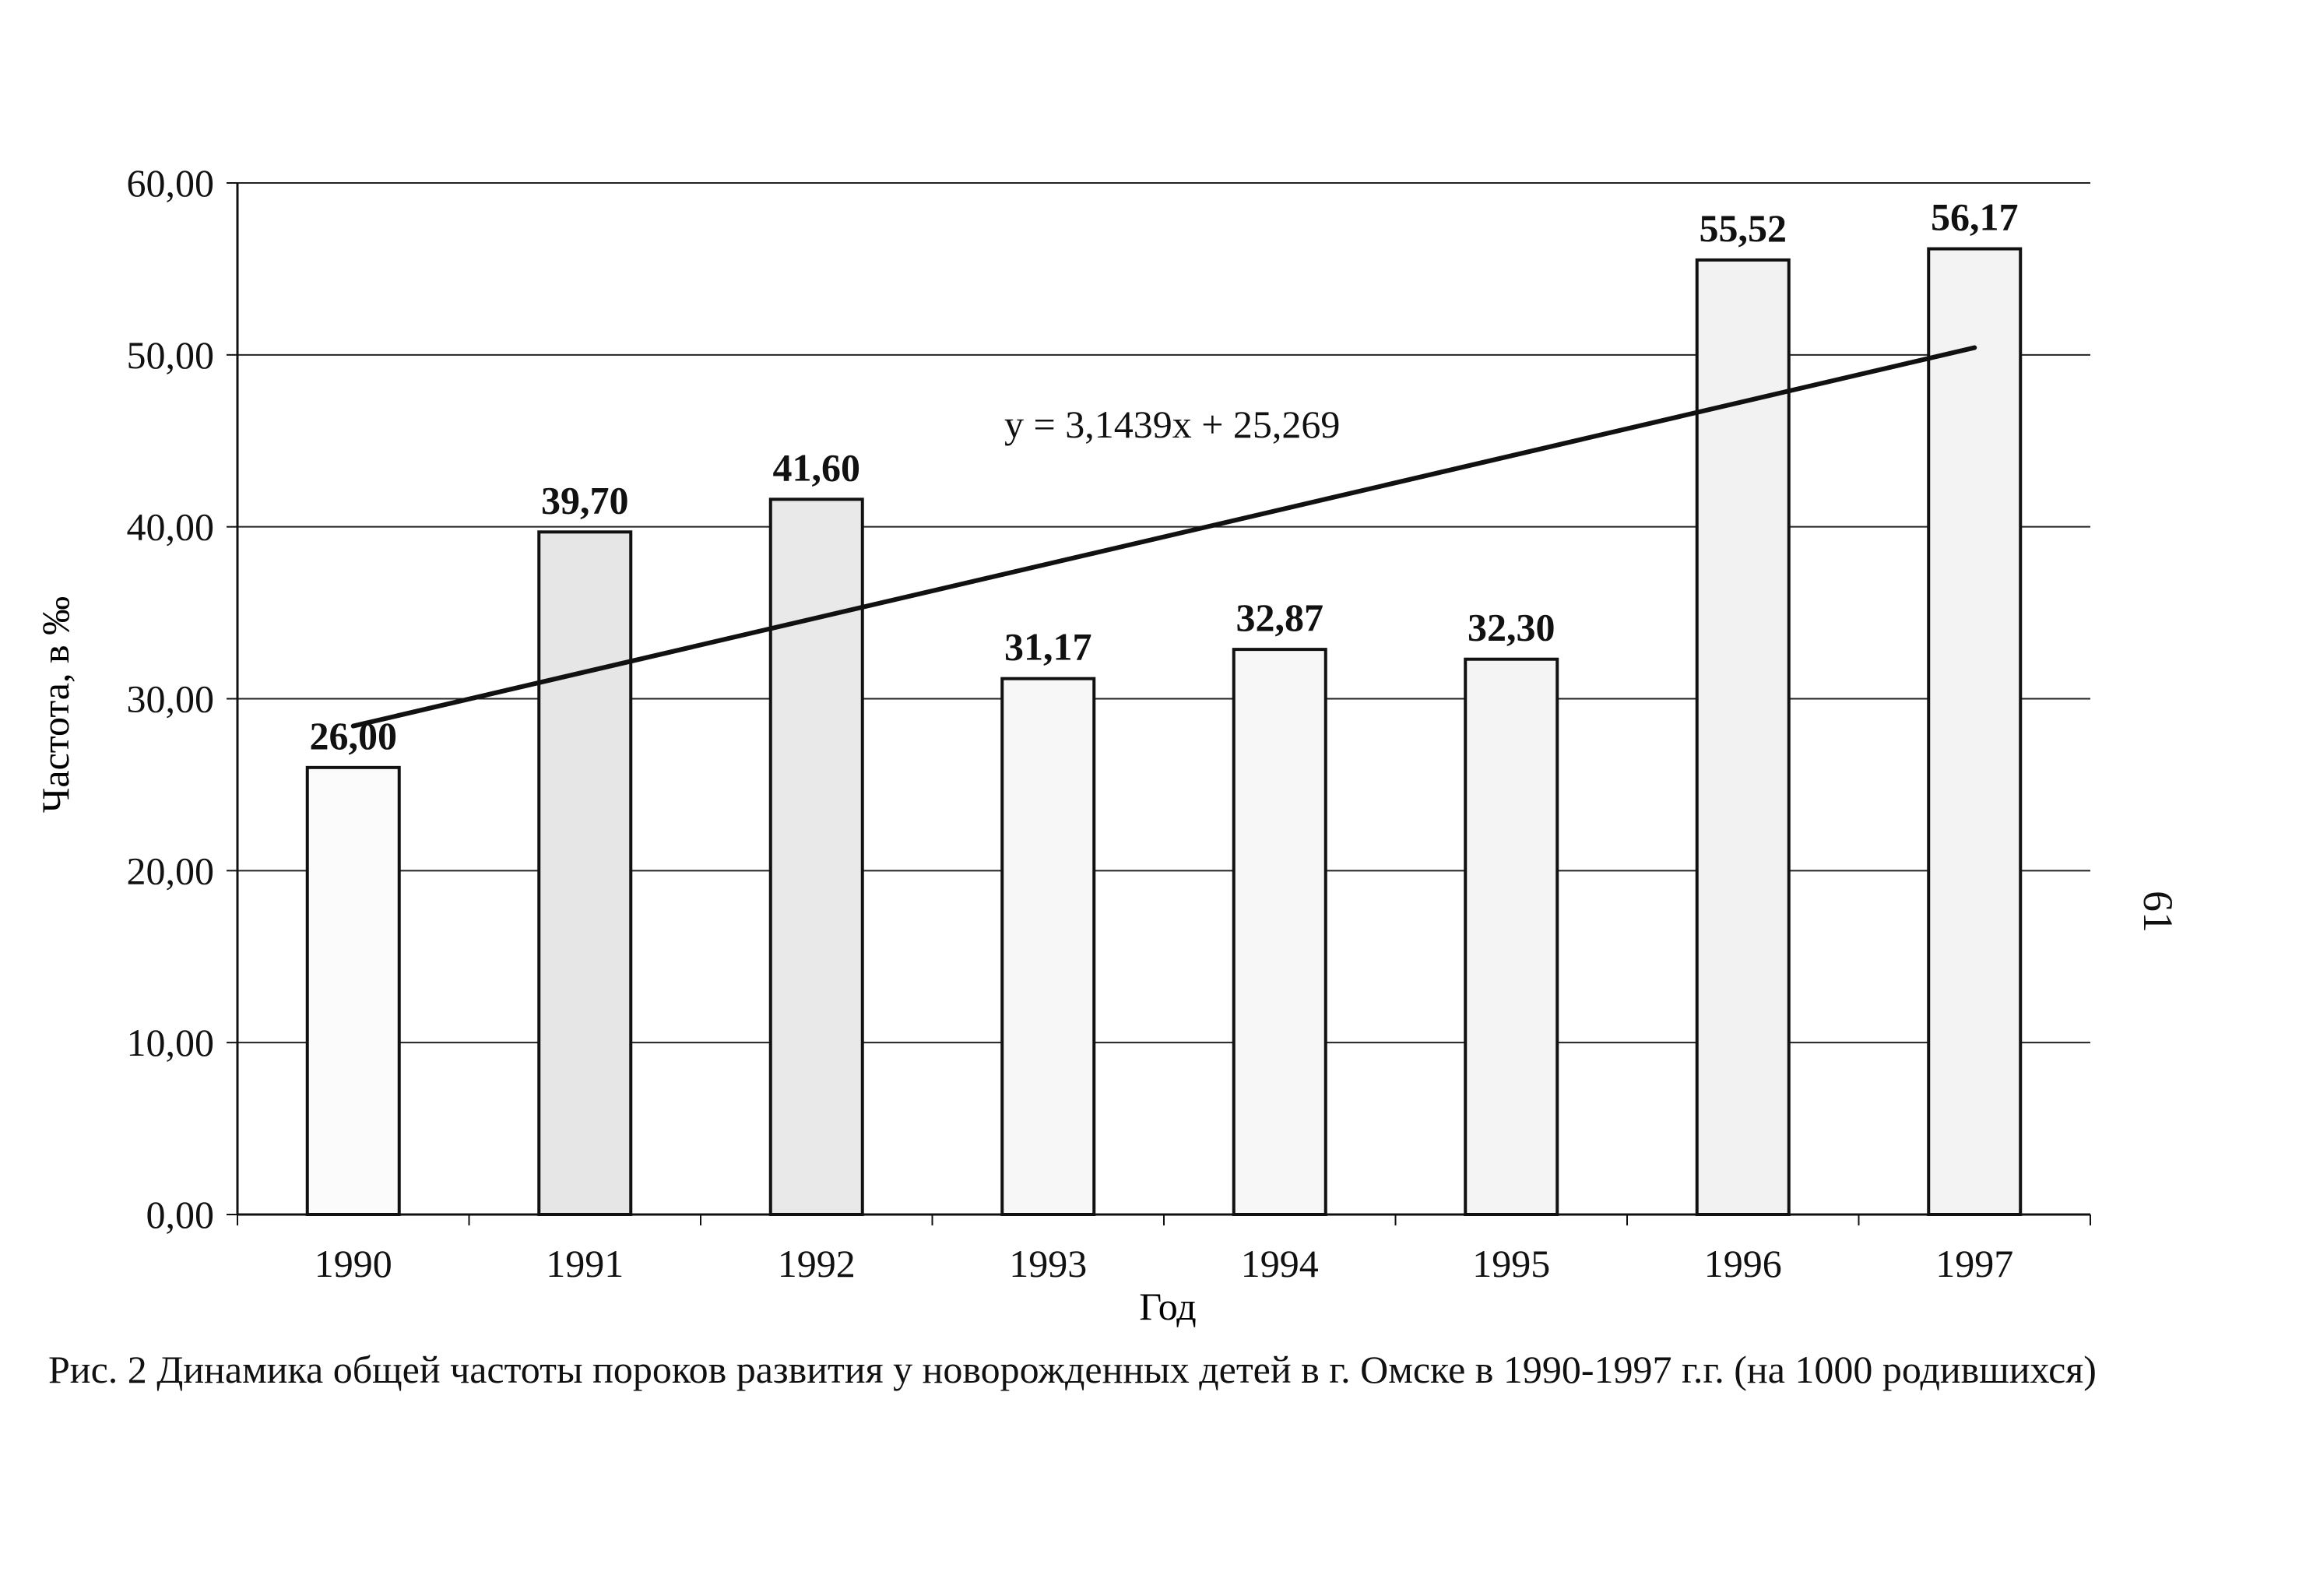 This screenshot has width=2320, height=1596. I want to click on x-tick-label-1991: 1991, so click(585, 1263).